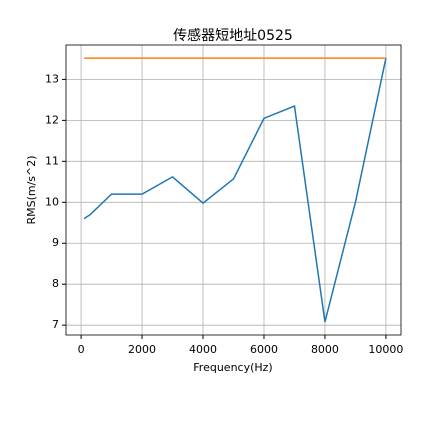 Image resolution: width=444 pixels, height=421 pixels. What do you see at coordinates (52, 119) in the screenshot?
I see `y-tick-label: 12` at bounding box center [52, 119].